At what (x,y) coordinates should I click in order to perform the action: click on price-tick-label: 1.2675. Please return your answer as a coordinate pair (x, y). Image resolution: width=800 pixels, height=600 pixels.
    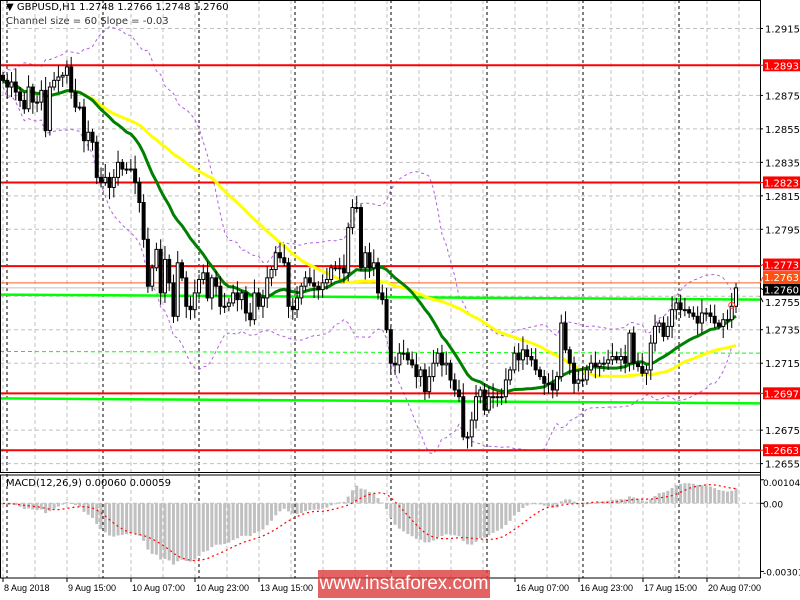
    Looking at the image, I should click on (782, 431).